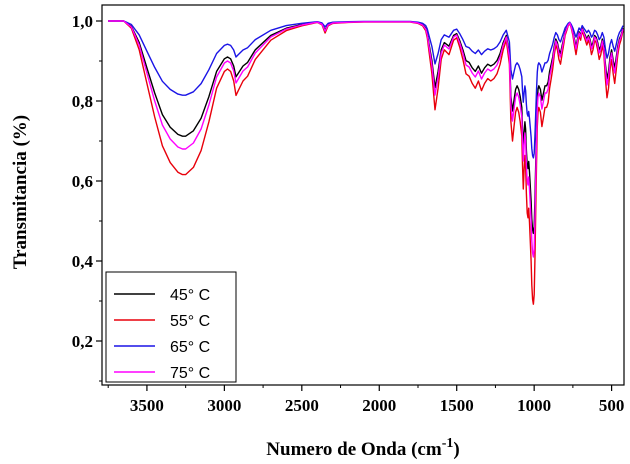 The width and height of the screenshot is (630, 464). I want to click on x-tick-label: 2000, so click(379, 405).